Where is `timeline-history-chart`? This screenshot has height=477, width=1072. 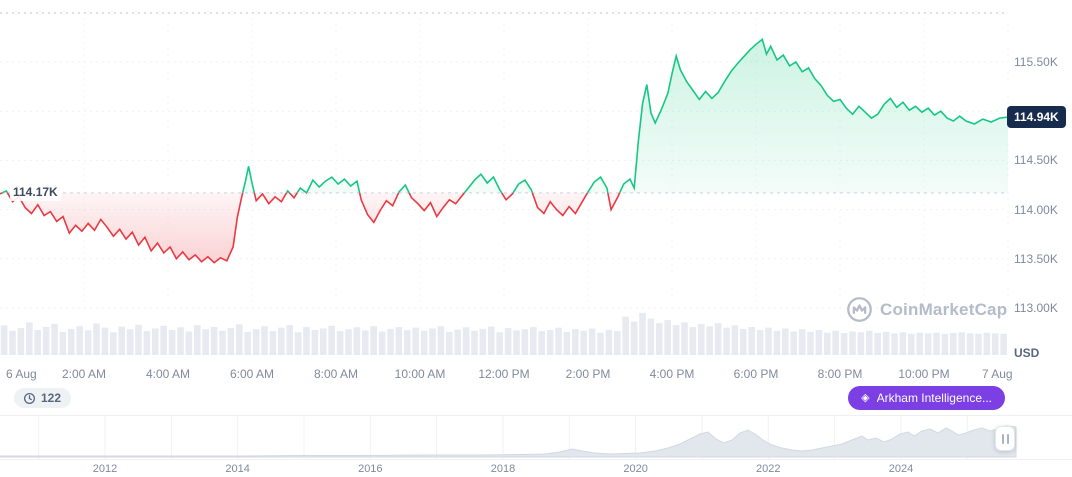 timeline-history-chart is located at coordinates (536, 438).